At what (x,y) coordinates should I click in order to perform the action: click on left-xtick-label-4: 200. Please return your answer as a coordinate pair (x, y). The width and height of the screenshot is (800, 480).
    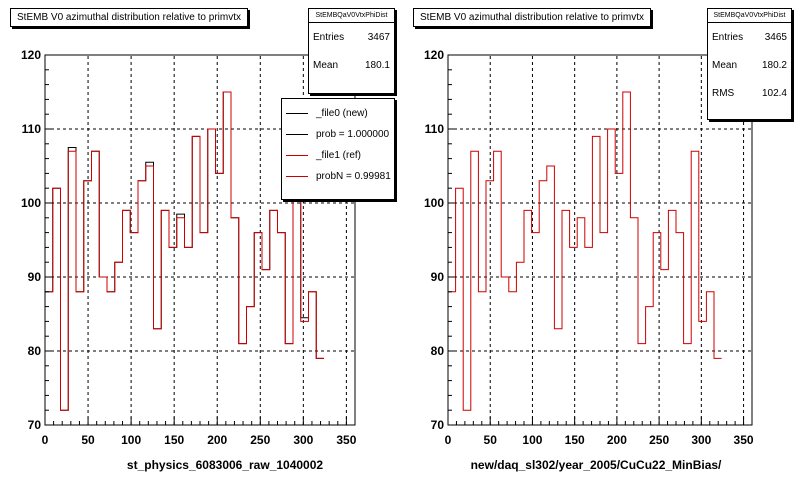
    Looking at the image, I should click on (217, 440).